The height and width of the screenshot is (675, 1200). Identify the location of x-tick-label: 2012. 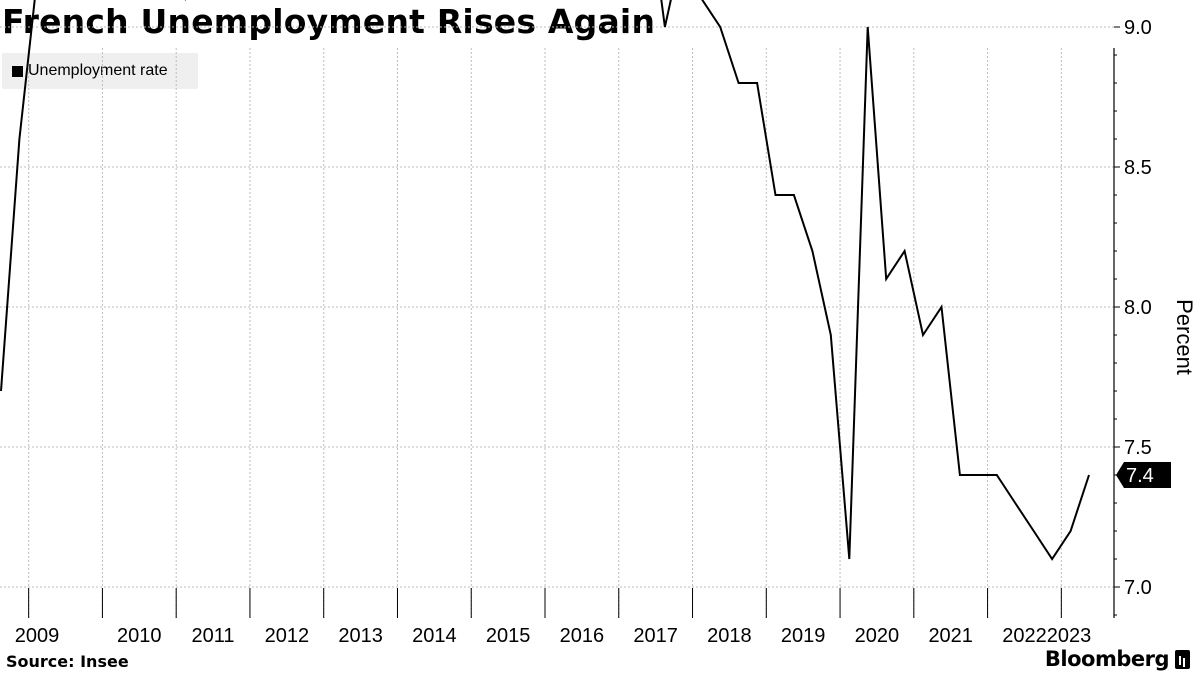
(287, 636).